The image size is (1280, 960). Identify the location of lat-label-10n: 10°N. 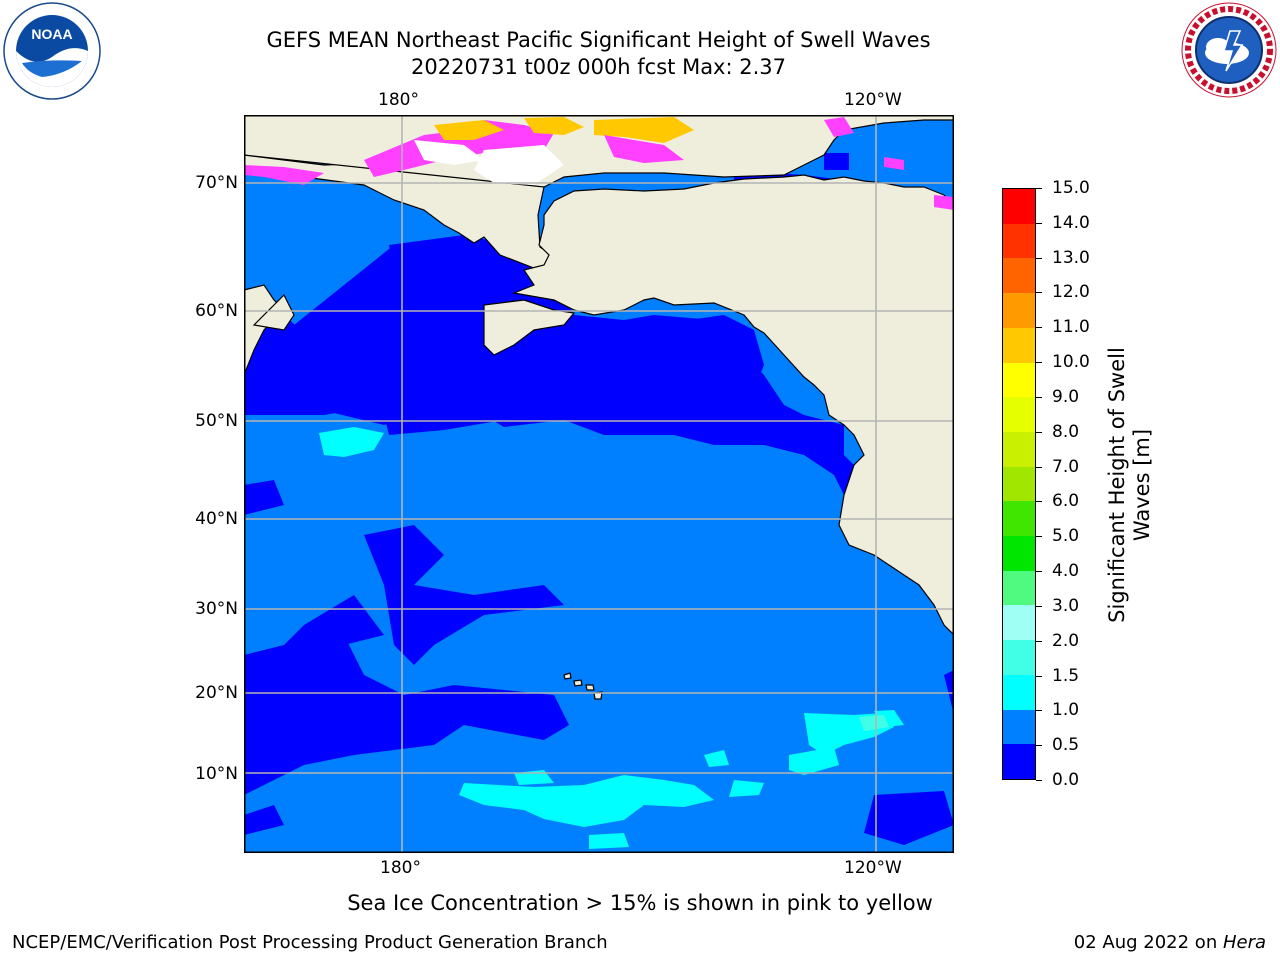
(216, 774).